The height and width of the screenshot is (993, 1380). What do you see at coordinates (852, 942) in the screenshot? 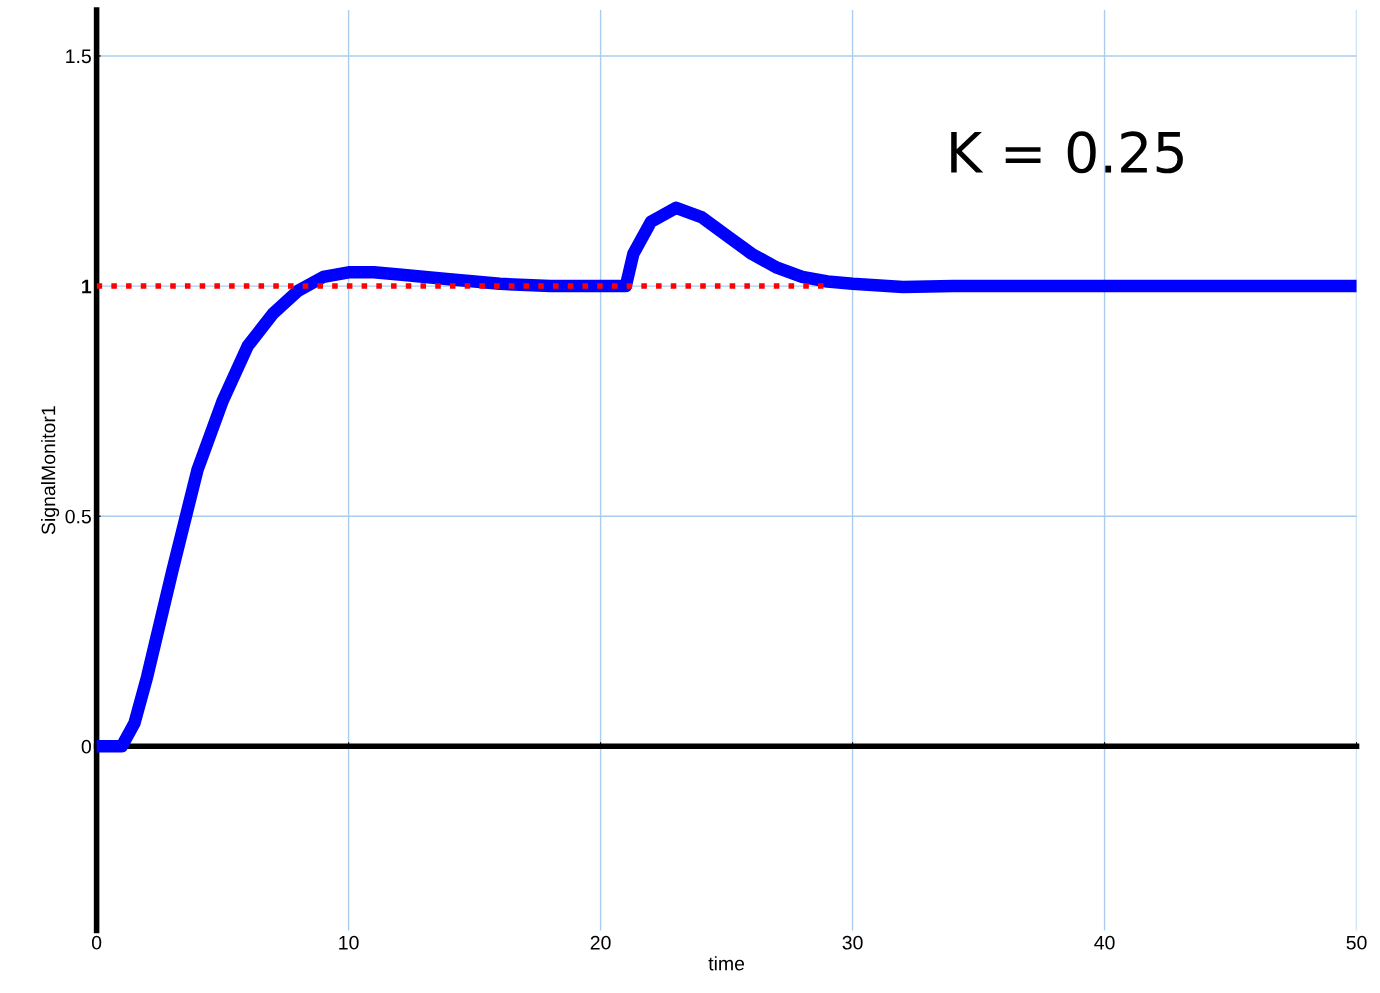
I see `x-tick-label: 30` at bounding box center [852, 942].